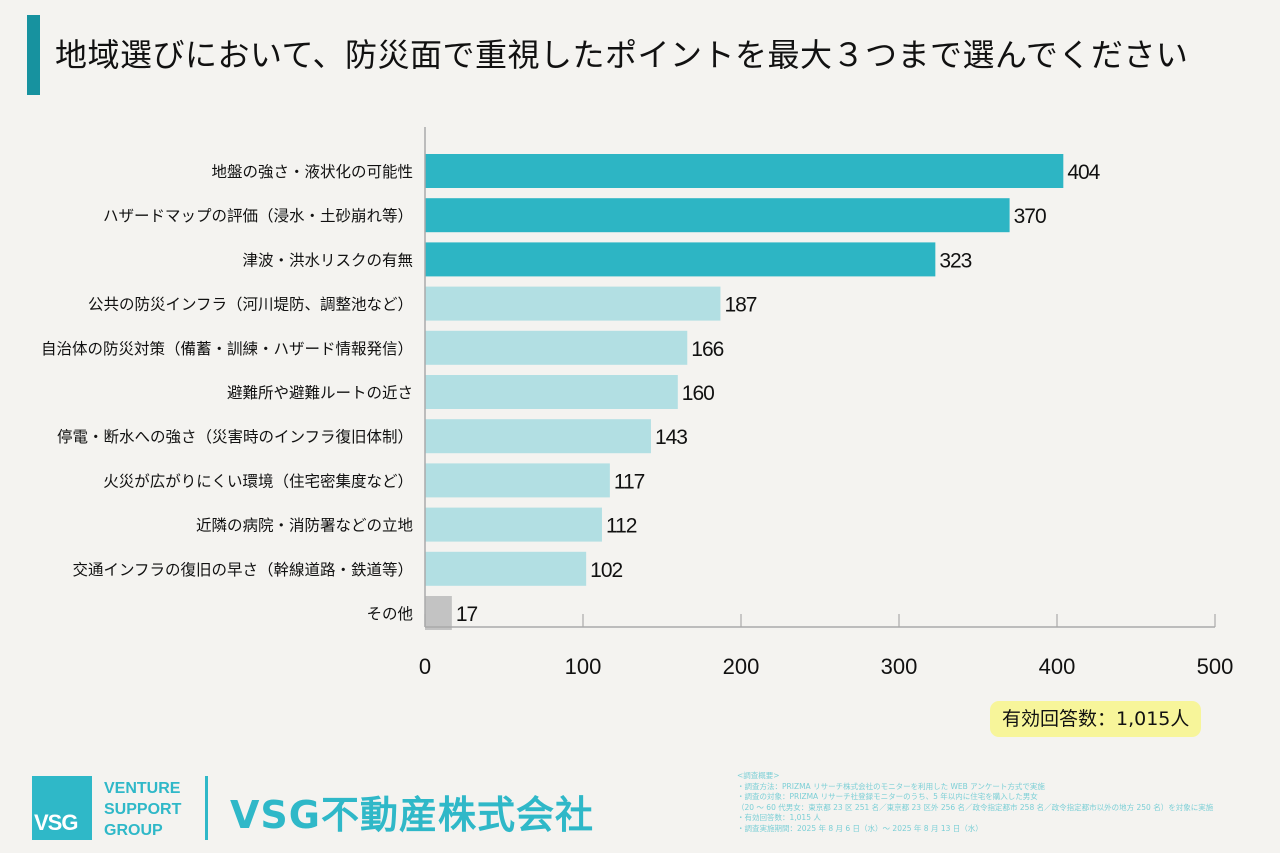 The height and width of the screenshot is (853, 1280). Describe the element at coordinates (1215, 666) in the screenshot. I see `x-tick-label: 500` at that location.